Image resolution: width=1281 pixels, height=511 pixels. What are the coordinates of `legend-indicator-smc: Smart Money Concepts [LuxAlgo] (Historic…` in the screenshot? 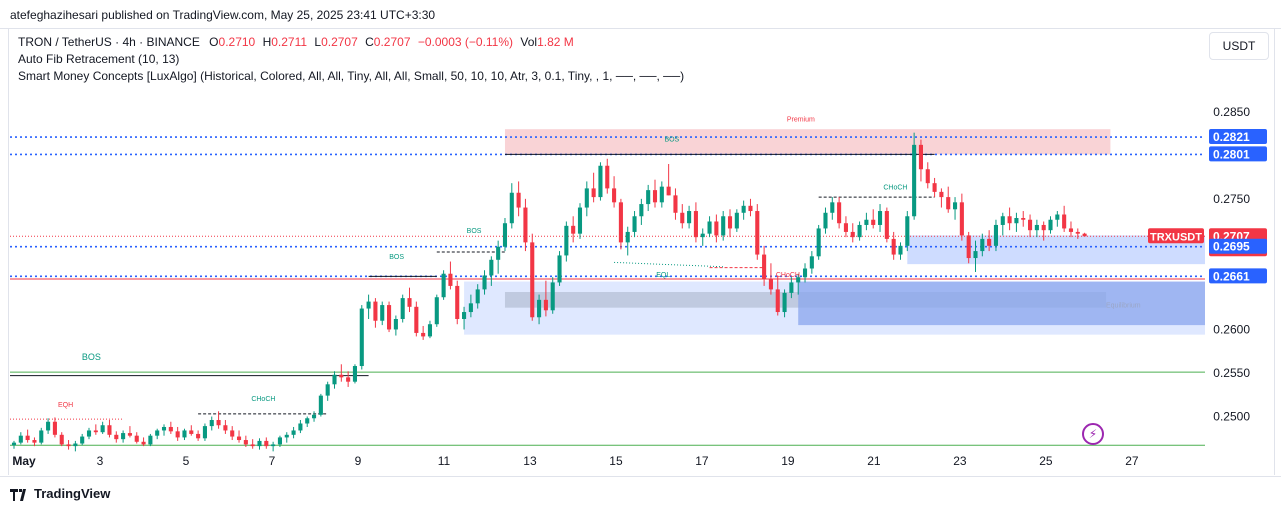 It's located at (351, 76).